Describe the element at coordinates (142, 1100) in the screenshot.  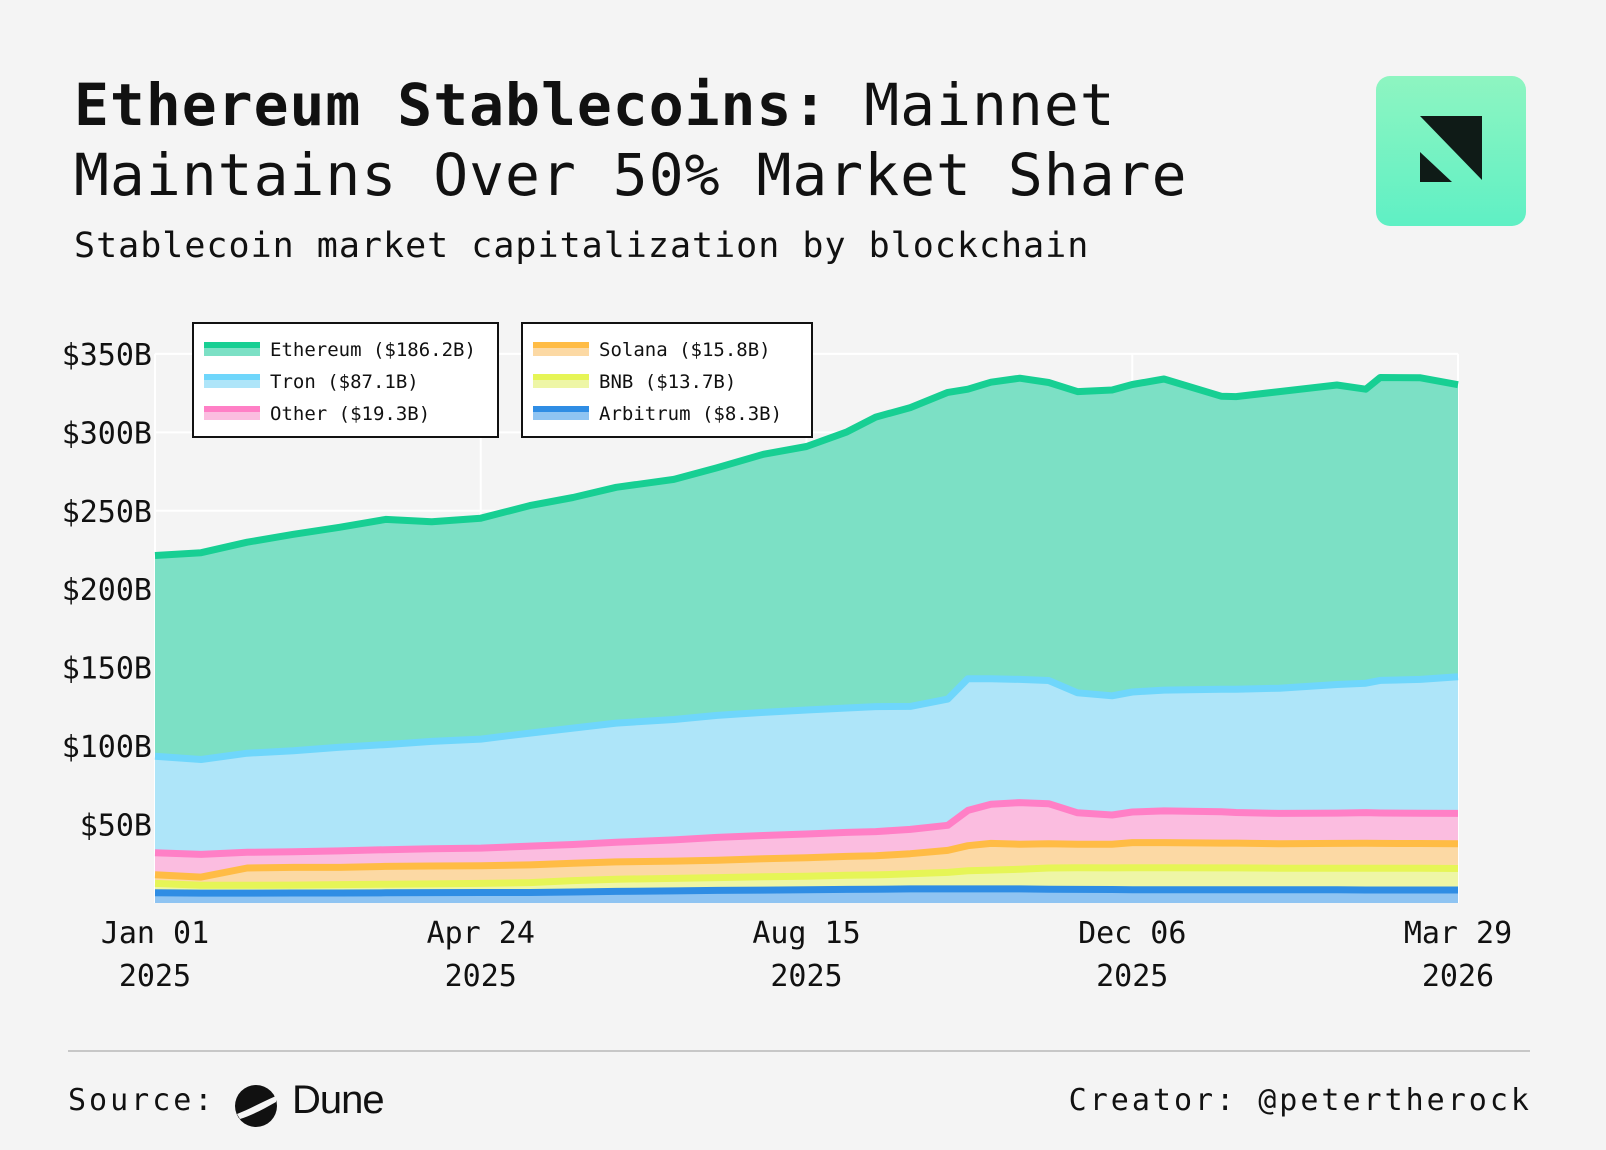
I see `source-label: Source:` at that location.